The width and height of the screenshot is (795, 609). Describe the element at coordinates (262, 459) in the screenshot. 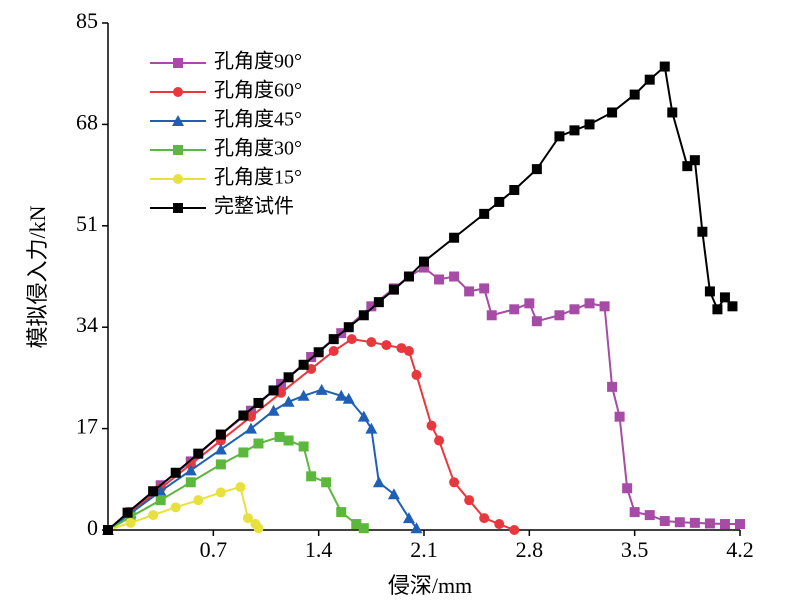

I see `series-line` at that location.